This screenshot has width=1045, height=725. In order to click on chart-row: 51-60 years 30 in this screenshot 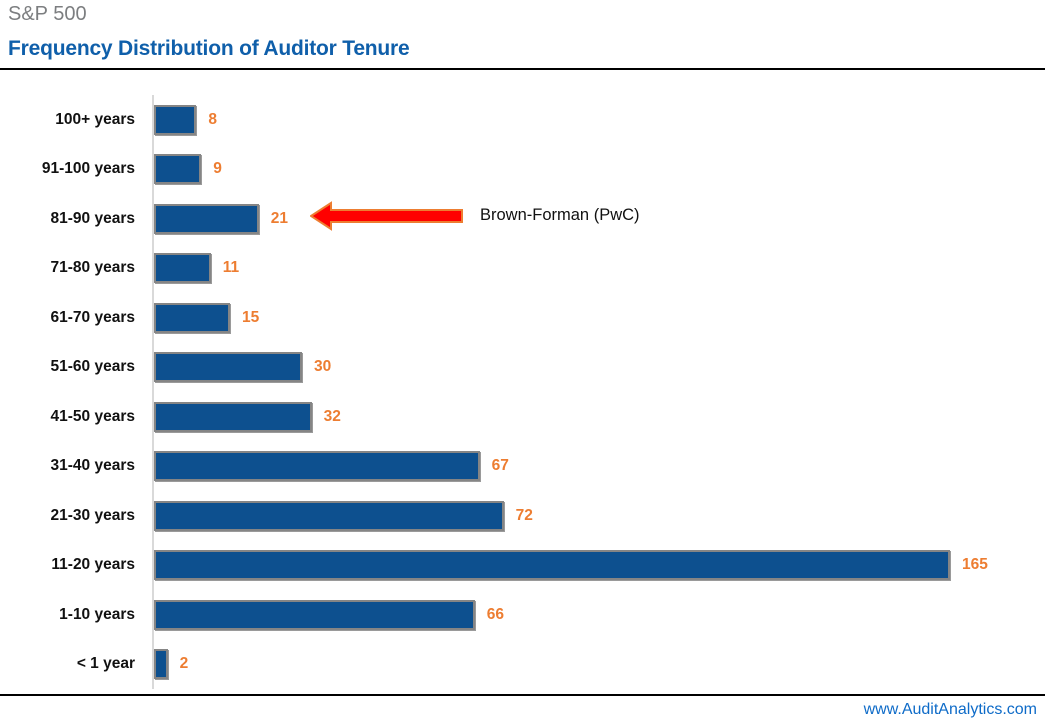, I will do `click(522, 367)`.